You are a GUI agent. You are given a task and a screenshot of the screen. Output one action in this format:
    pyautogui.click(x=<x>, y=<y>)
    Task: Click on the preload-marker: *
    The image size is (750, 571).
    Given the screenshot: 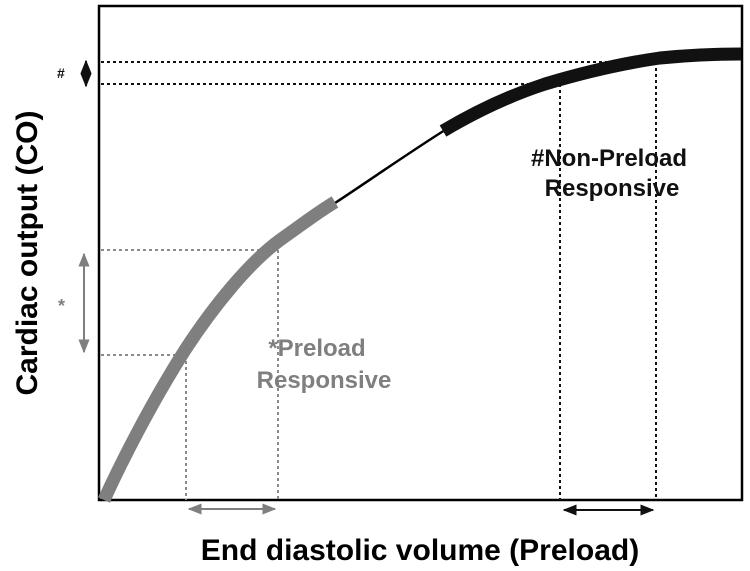 What is the action you would take?
    pyautogui.click(x=61, y=306)
    